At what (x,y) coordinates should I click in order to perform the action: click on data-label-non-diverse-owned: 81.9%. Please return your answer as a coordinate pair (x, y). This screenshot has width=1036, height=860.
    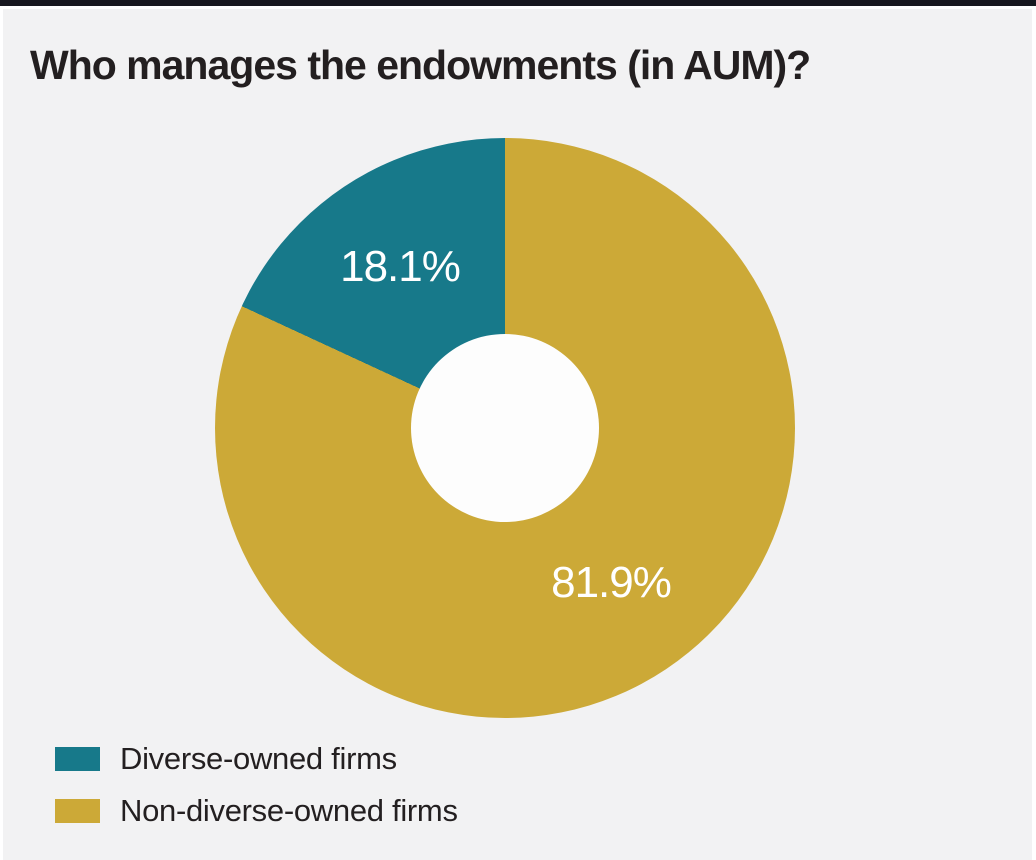
    Looking at the image, I should click on (611, 582).